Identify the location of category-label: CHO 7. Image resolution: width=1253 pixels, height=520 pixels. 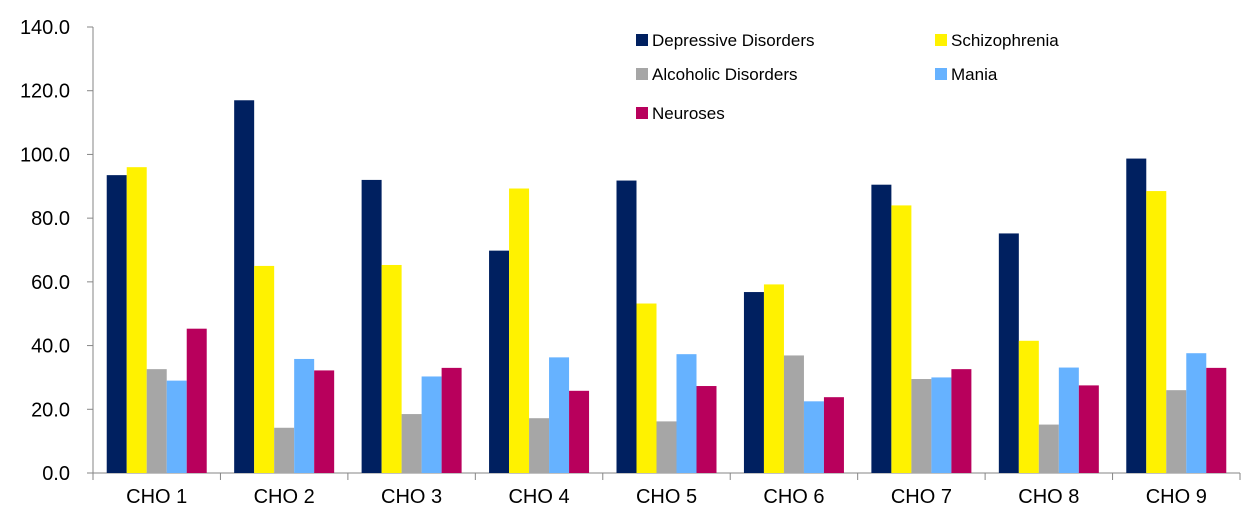
(921, 497).